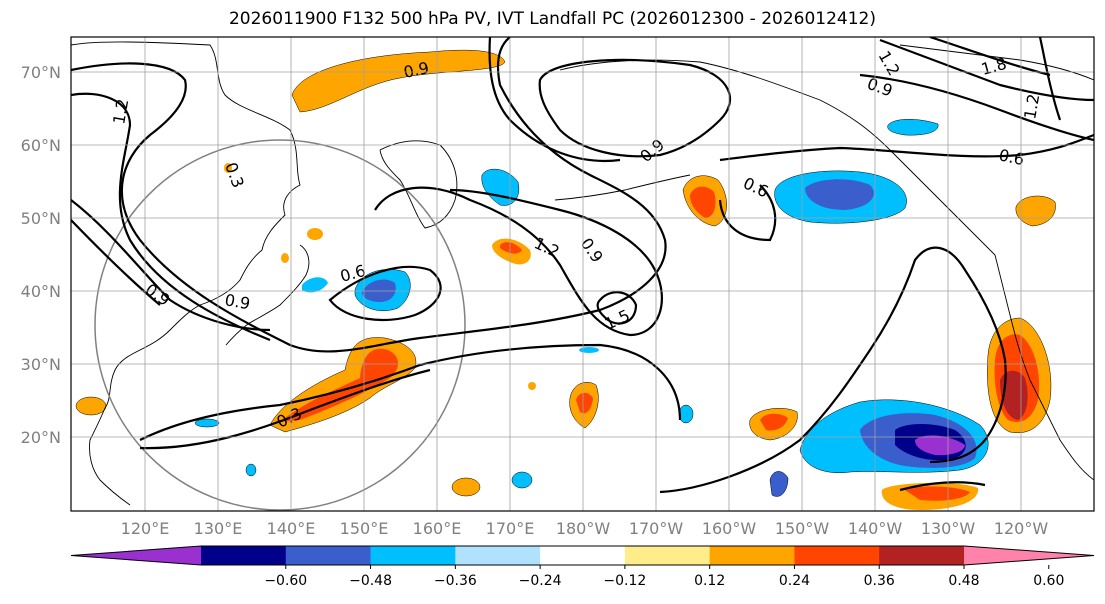  Describe the element at coordinates (1048, 581) in the screenshot. I see `colorbar-tick-label: 0.60` at that location.